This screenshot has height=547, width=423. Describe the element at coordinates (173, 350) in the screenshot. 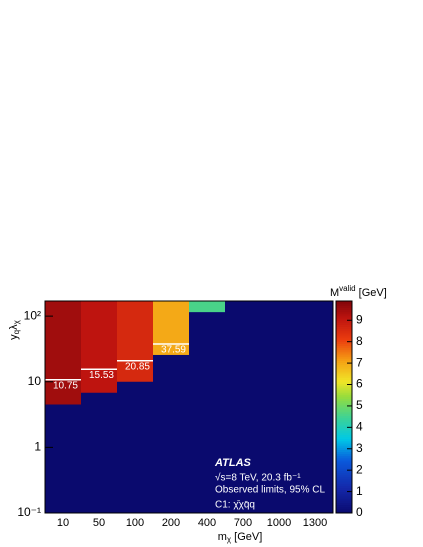

I see `limit-label: 37.59` at that location.